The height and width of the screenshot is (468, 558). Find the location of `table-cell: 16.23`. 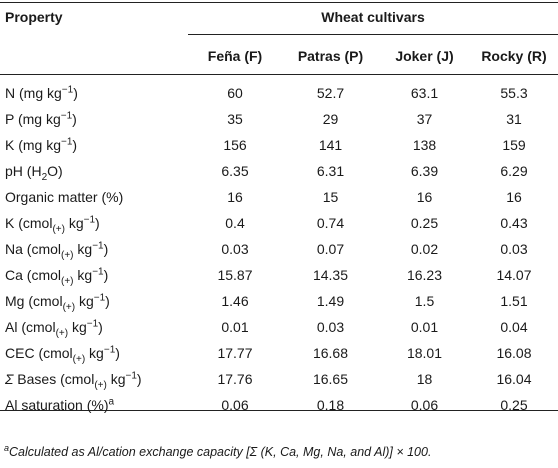

table-cell: 16.23 is located at coordinates (424, 275).